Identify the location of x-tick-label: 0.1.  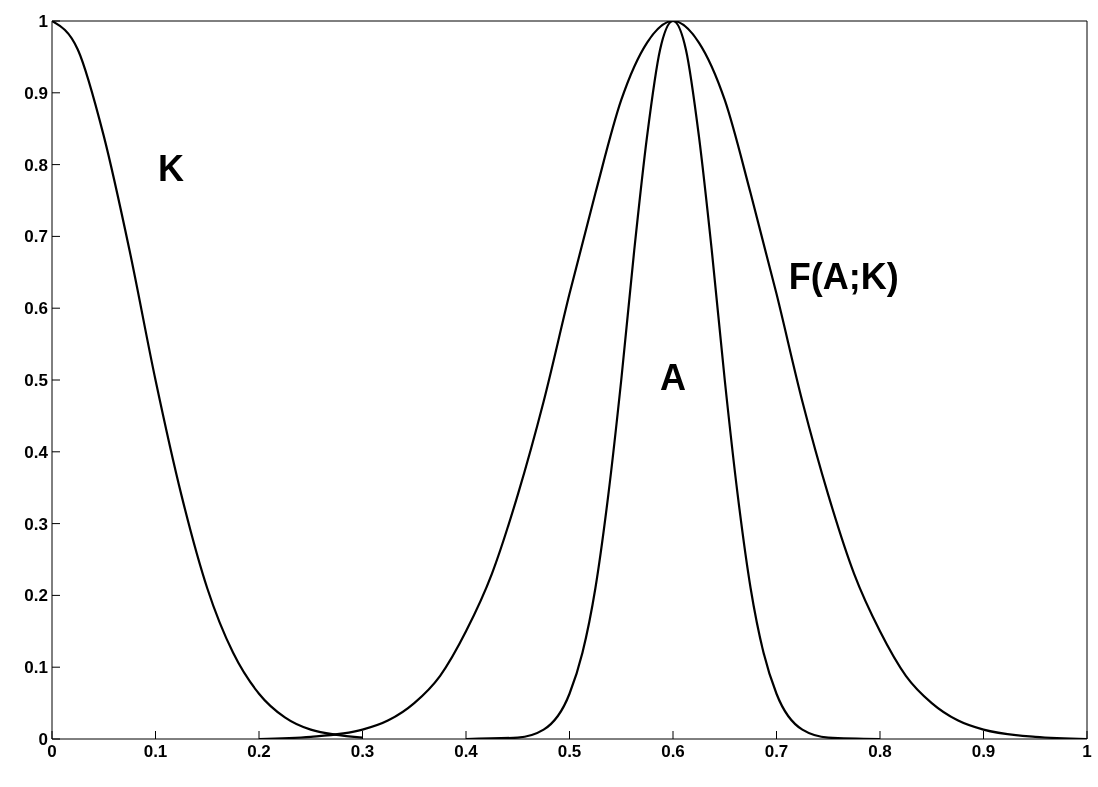
(155, 752).